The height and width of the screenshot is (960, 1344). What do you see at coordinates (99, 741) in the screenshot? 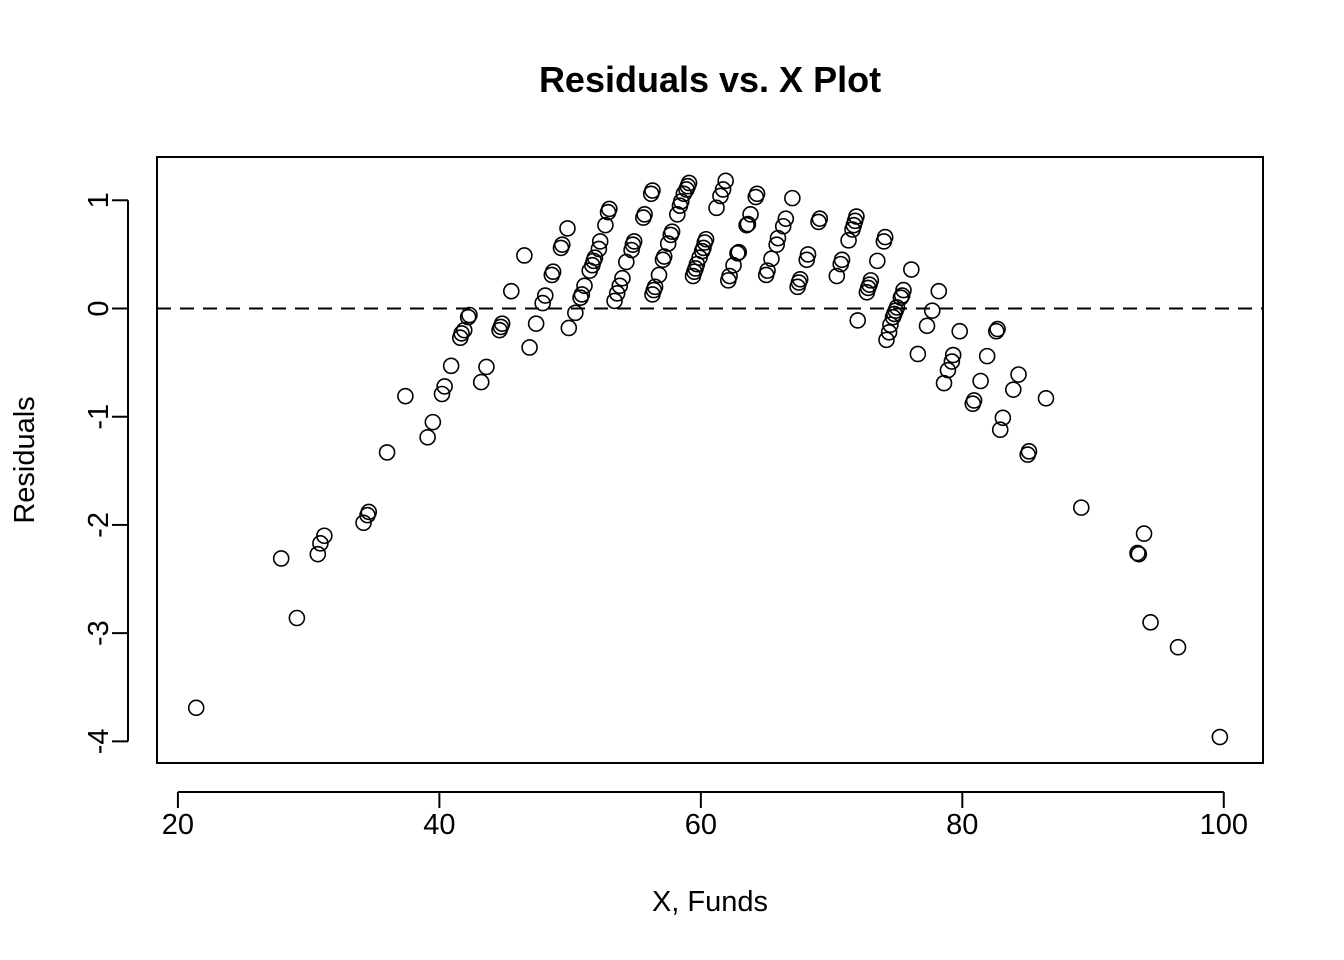
I see `y-tick-label: -4` at bounding box center [99, 741].